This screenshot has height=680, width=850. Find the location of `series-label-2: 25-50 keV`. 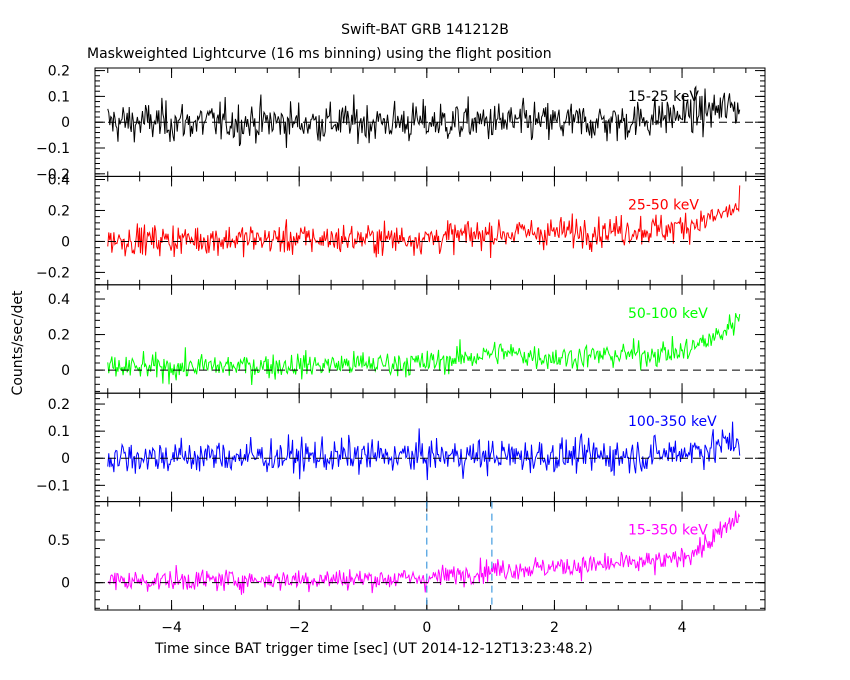

series-label-2: 25-50 keV is located at coordinates (663, 205).